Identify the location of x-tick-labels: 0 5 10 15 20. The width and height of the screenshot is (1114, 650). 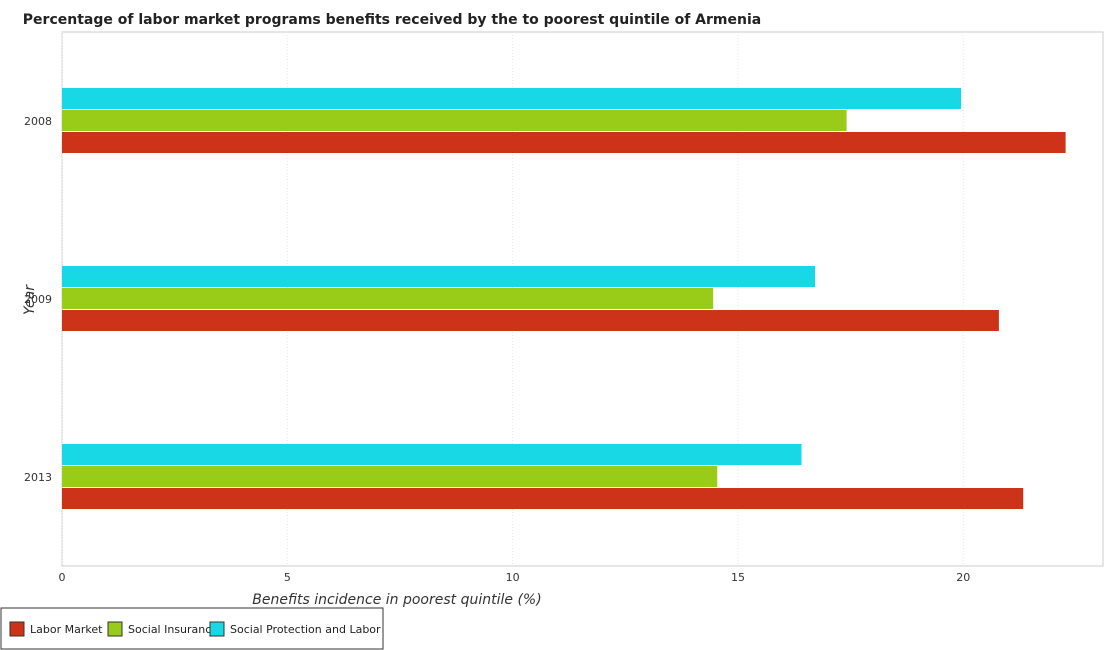
(515, 577).